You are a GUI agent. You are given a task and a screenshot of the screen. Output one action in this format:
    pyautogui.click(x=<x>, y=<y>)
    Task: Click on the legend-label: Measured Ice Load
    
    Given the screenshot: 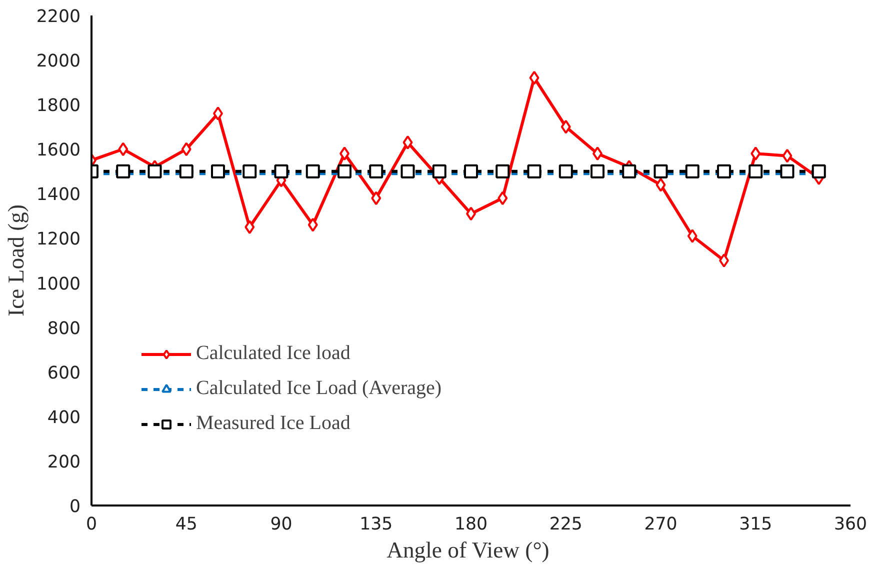 What is the action you would take?
    pyautogui.click(x=273, y=423)
    